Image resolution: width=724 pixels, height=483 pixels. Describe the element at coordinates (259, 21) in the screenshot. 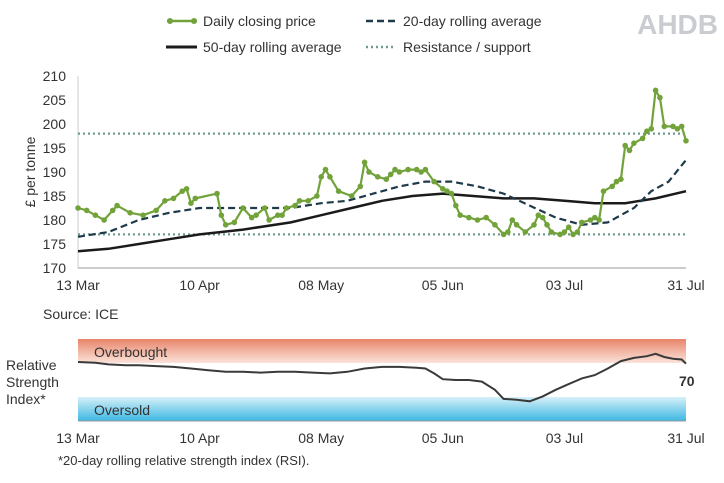

I see `legend-label-daily: Daily closing price` at that location.